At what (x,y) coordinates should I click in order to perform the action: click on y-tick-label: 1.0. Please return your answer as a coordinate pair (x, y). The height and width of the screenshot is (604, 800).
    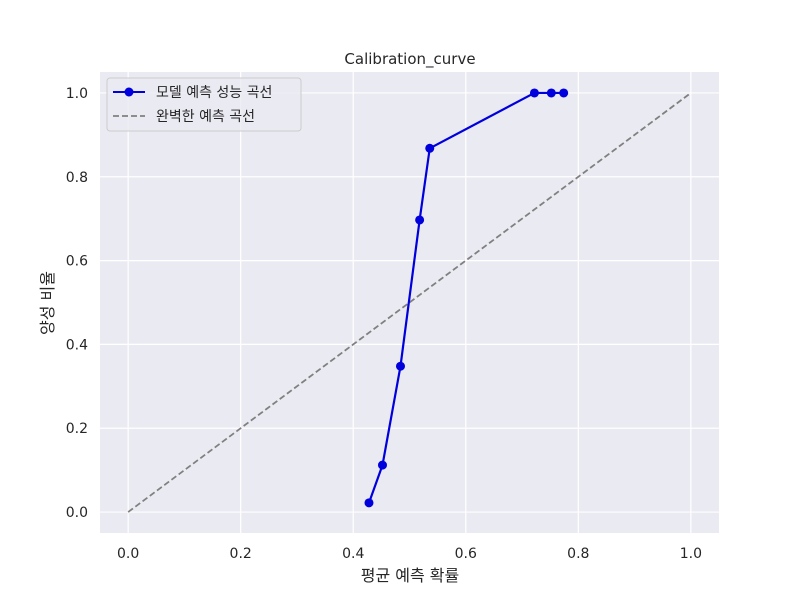
    Looking at the image, I should click on (77, 94).